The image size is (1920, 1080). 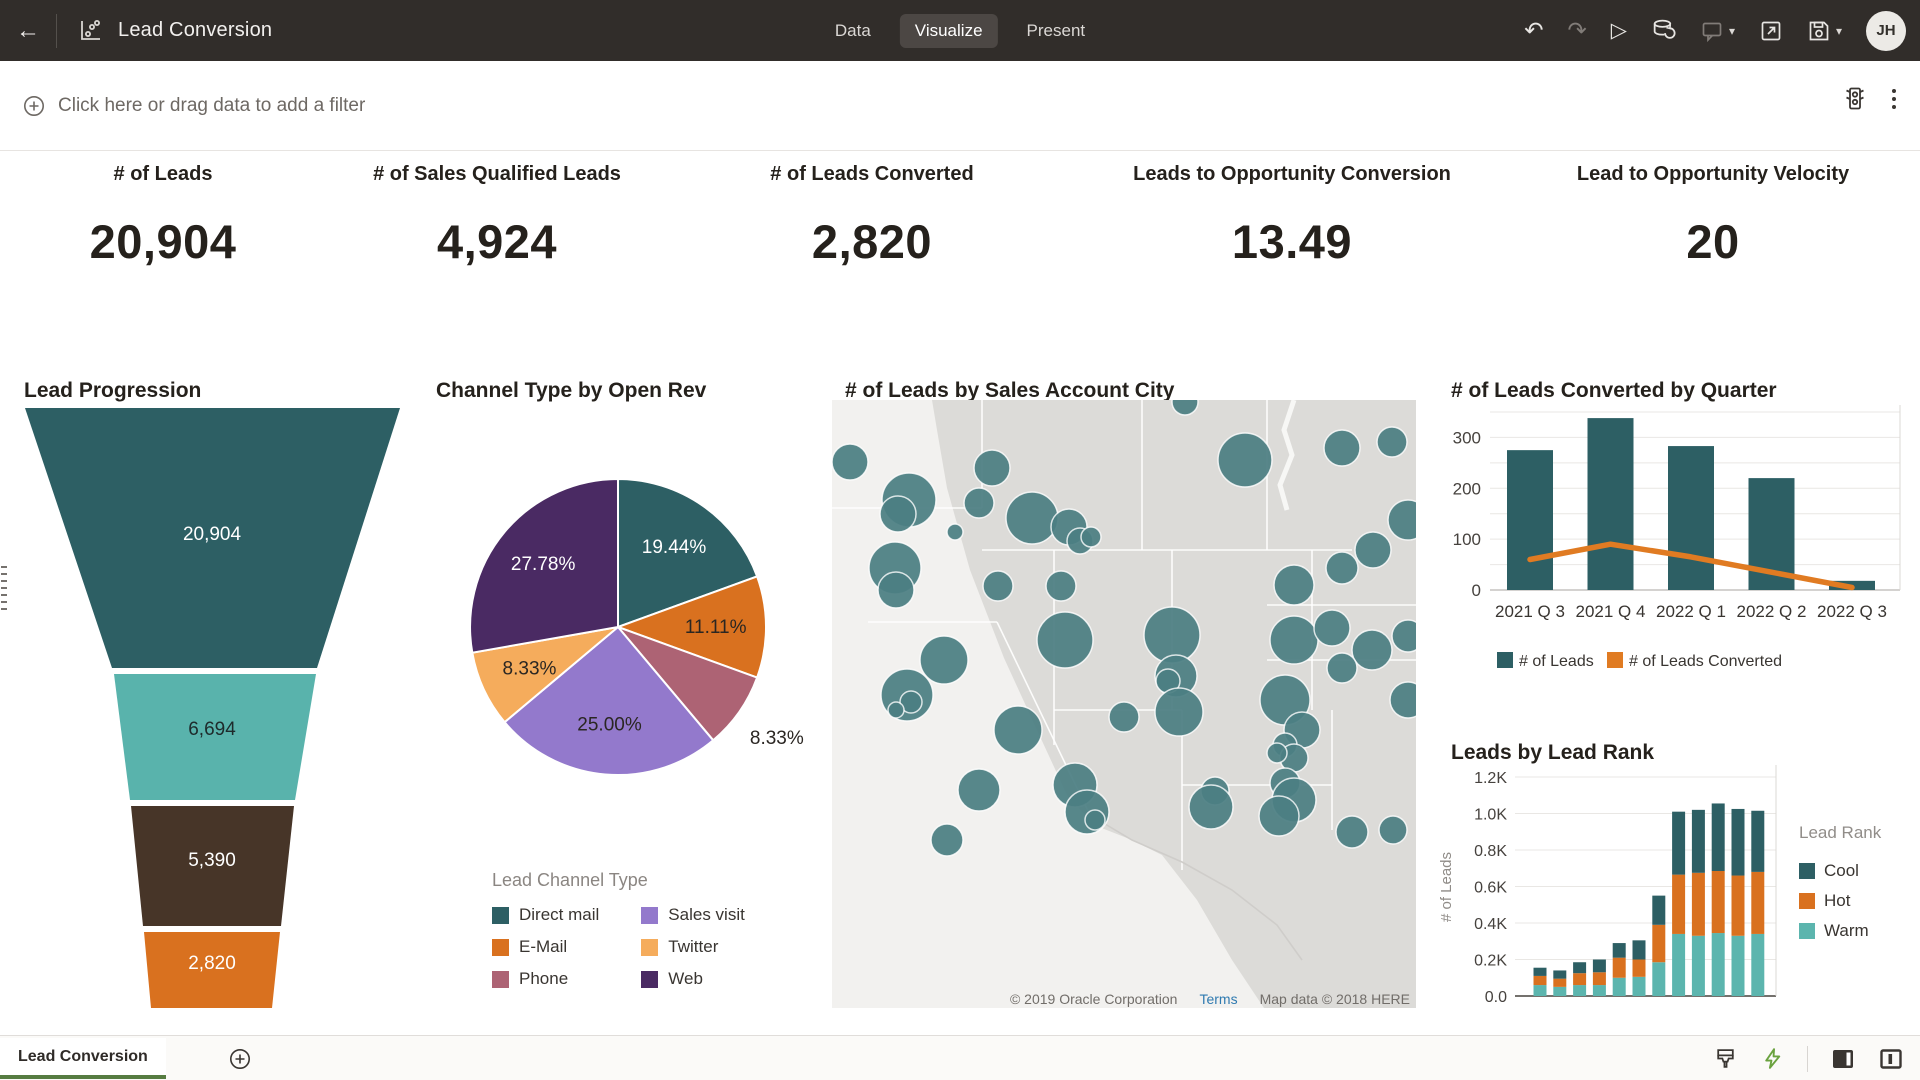 What do you see at coordinates (871, 216) in the screenshot?
I see `kpi-leads-converted: # of Leads Converted 2,820` at bounding box center [871, 216].